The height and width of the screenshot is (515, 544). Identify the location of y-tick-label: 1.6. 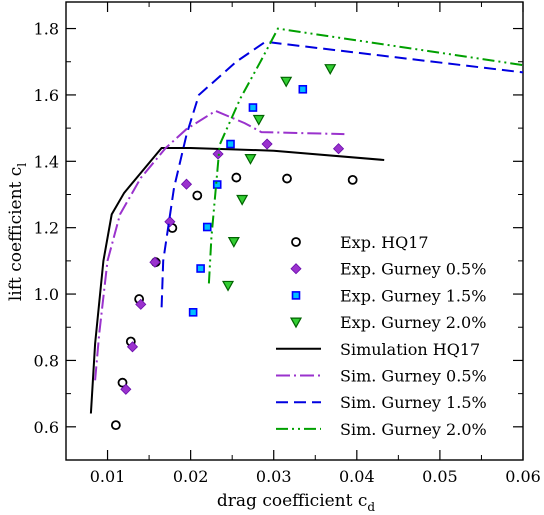
(46, 95).